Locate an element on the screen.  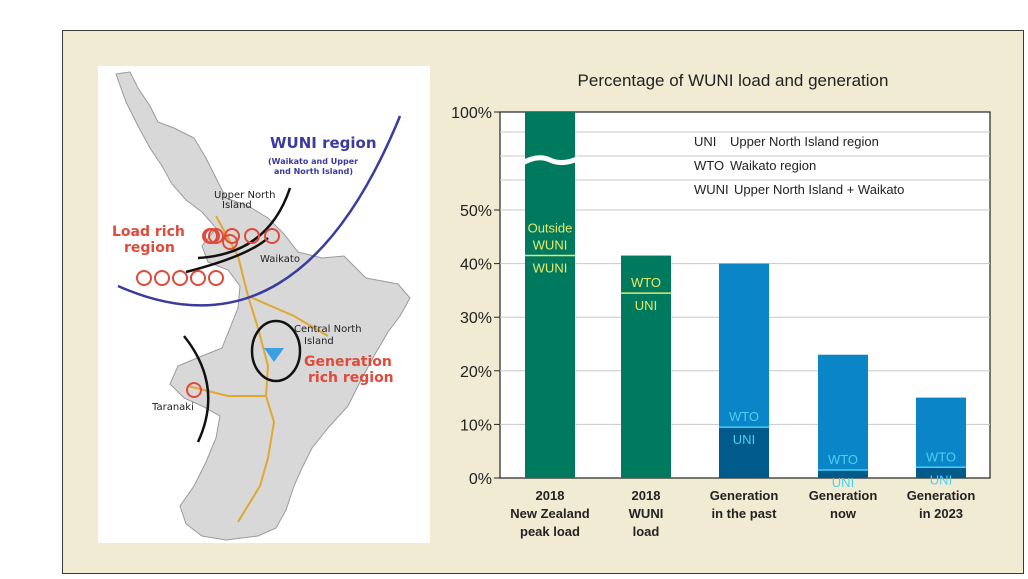
generation-rich-label-2: rich region is located at coordinates (351, 378).